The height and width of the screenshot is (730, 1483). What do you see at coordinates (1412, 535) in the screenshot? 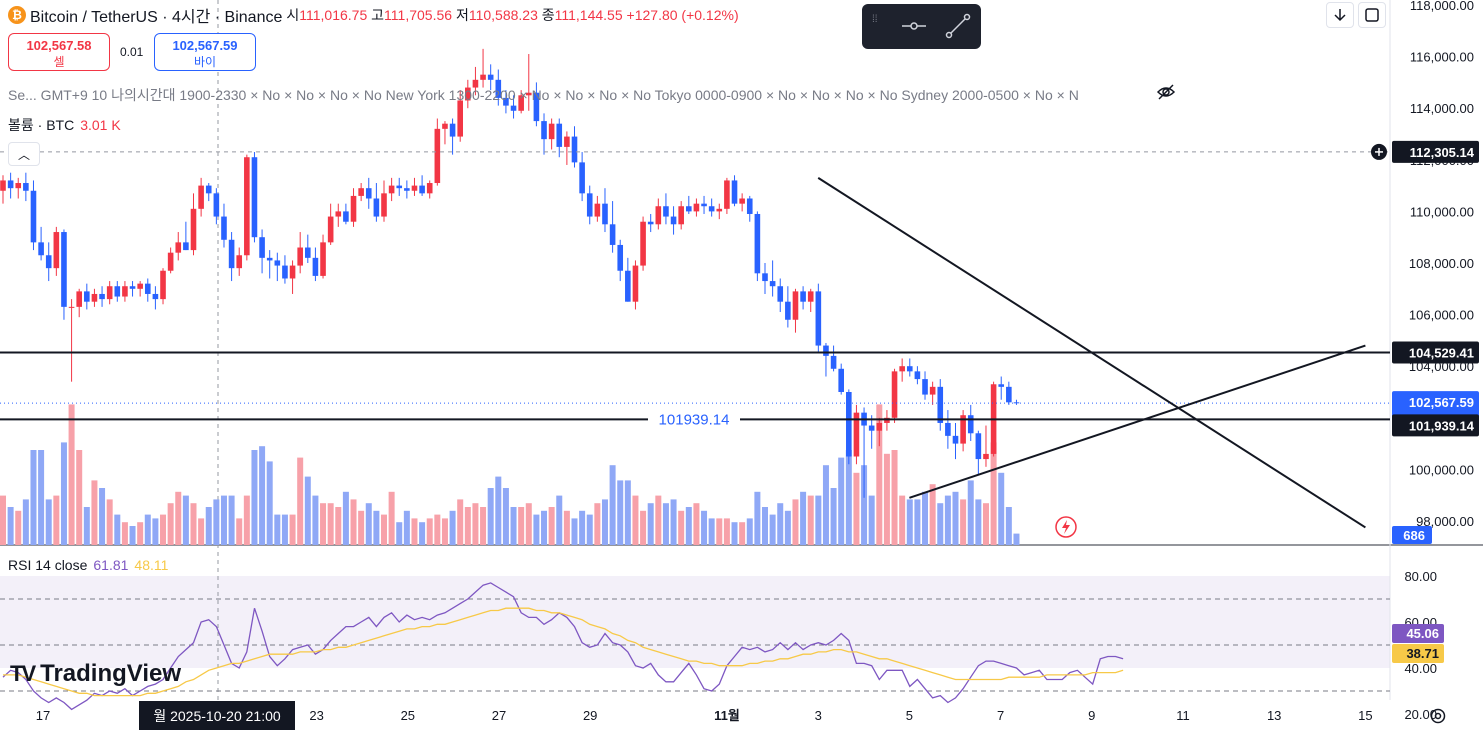
I see `volume-badge-bg` at bounding box center [1412, 535].